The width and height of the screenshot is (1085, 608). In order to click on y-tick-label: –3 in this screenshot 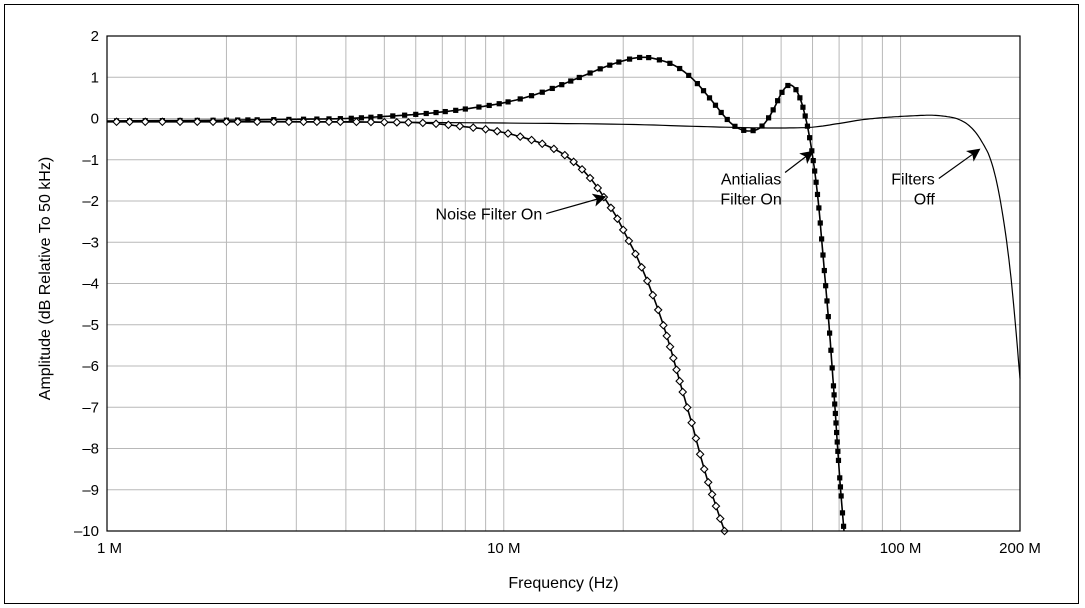, I will do `click(90, 242)`.